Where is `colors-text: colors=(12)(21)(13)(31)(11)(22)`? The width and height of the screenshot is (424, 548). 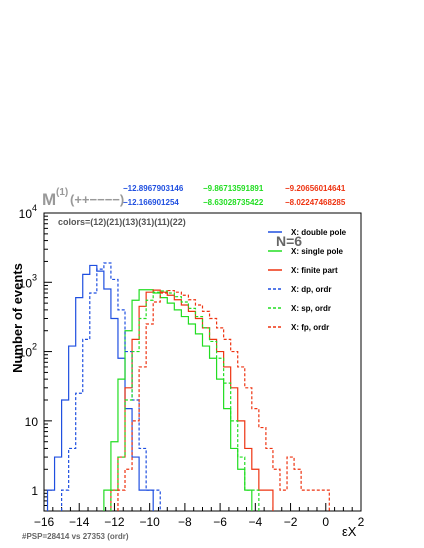 colors-text: colors=(12)(21)(13)(31)(11)(22) is located at coordinates (122, 222).